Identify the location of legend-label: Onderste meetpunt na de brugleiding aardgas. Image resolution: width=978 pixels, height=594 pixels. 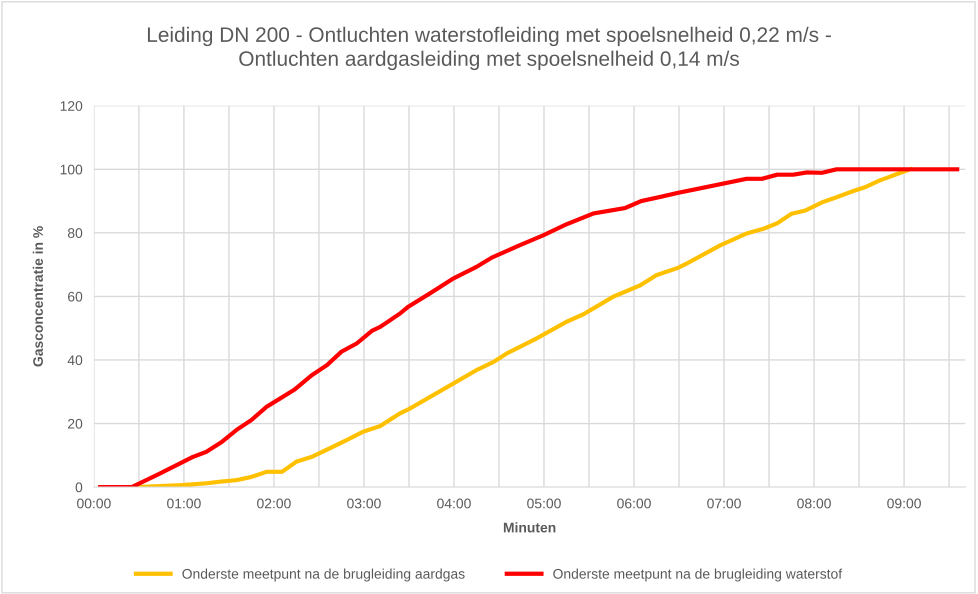
(323, 575).